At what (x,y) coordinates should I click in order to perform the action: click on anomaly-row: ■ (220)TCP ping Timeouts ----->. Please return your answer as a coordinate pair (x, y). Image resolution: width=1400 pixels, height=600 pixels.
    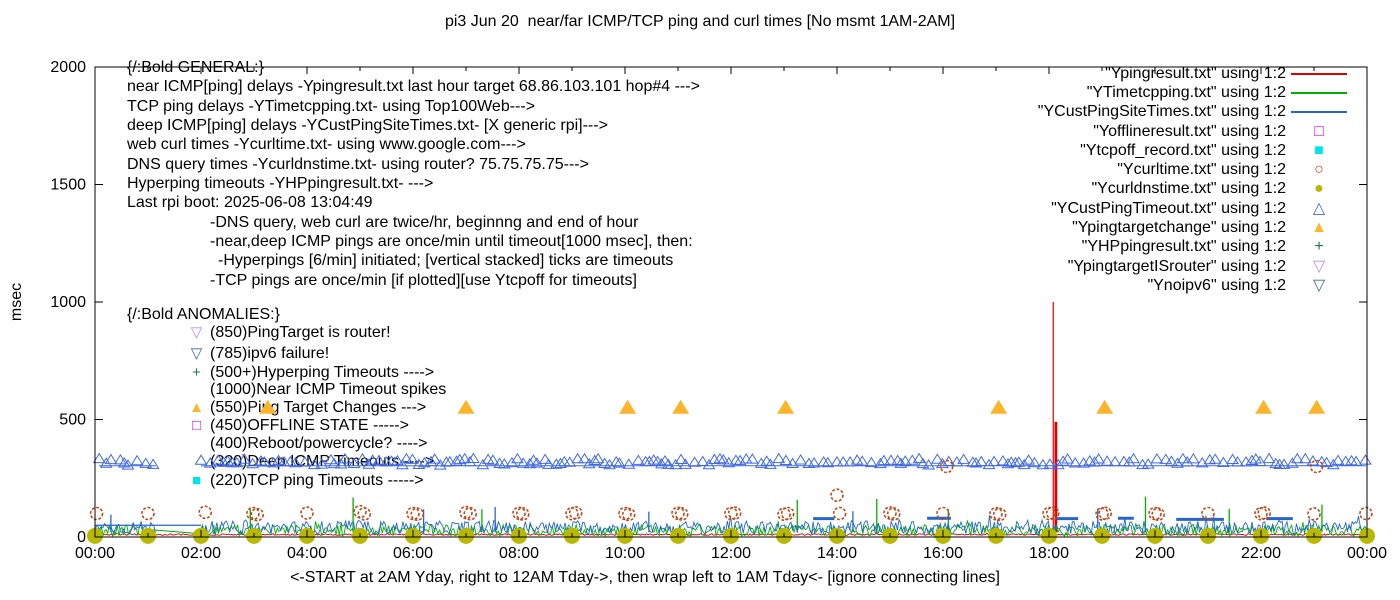
    Looking at the image, I should click on (303, 480).